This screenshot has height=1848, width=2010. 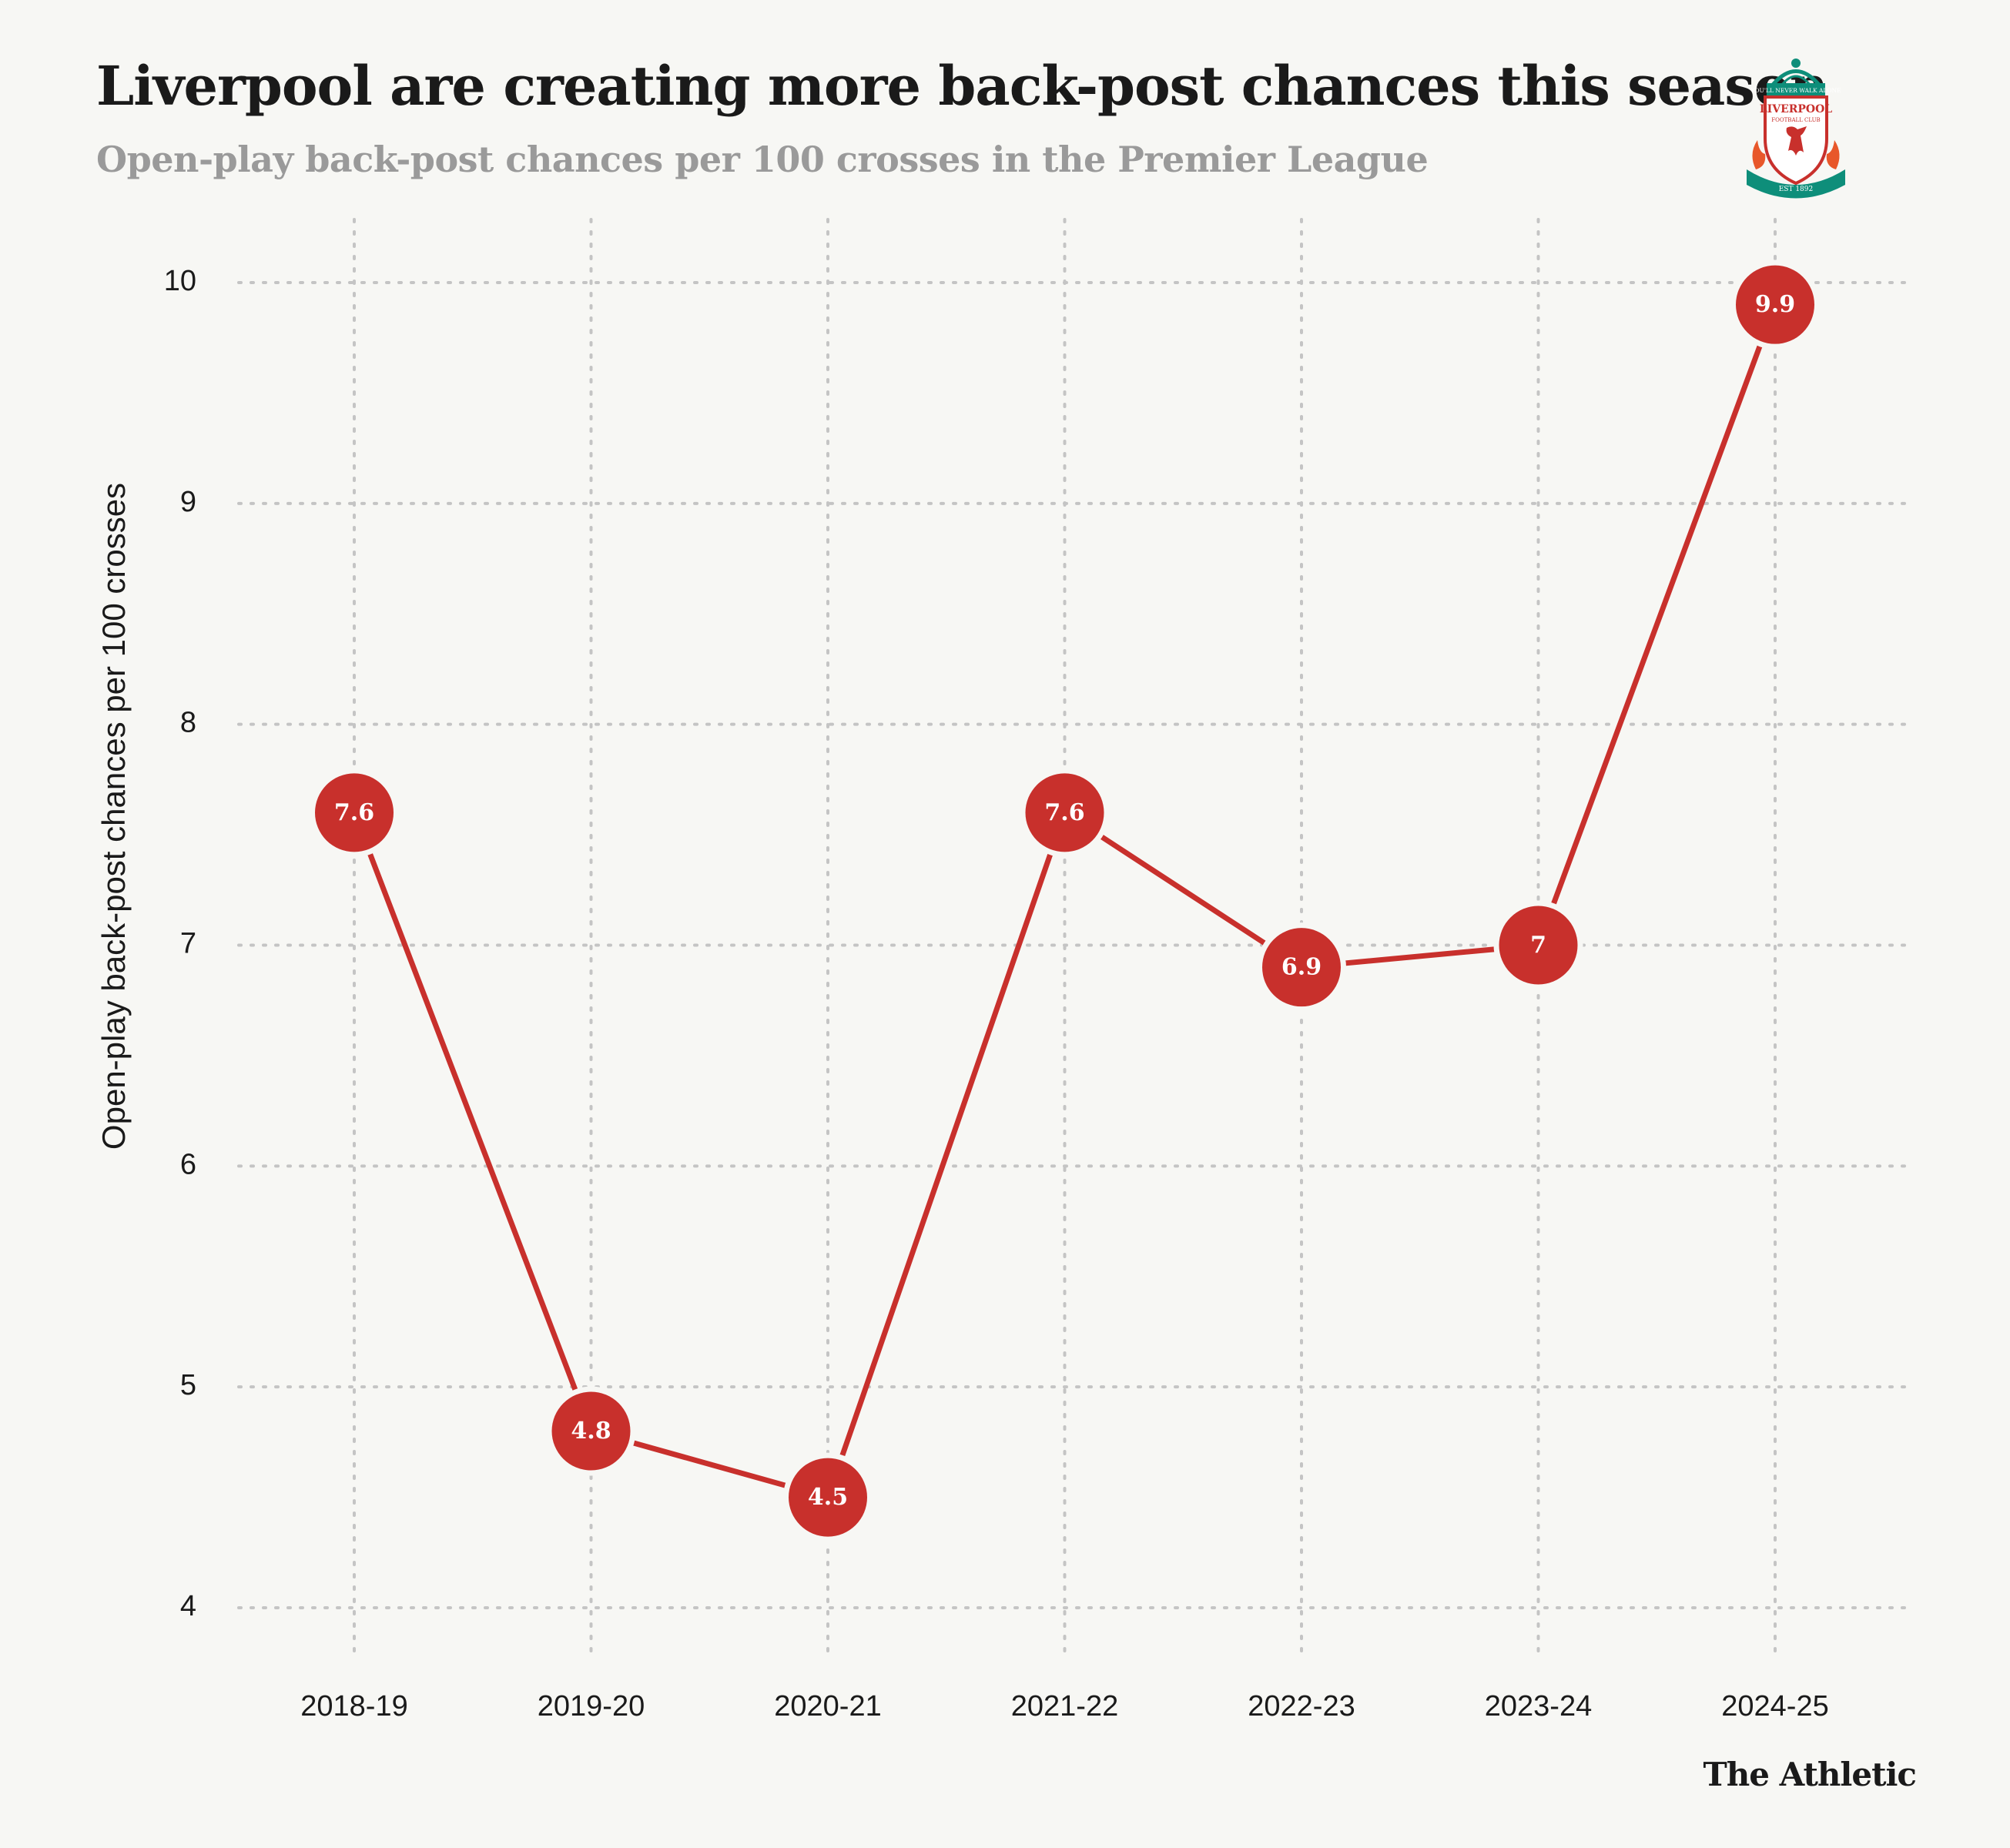 What do you see at coordinates (1796, 184) in the screenshot?
I see `crest-ribbon` at bounding box center [1796, 184].